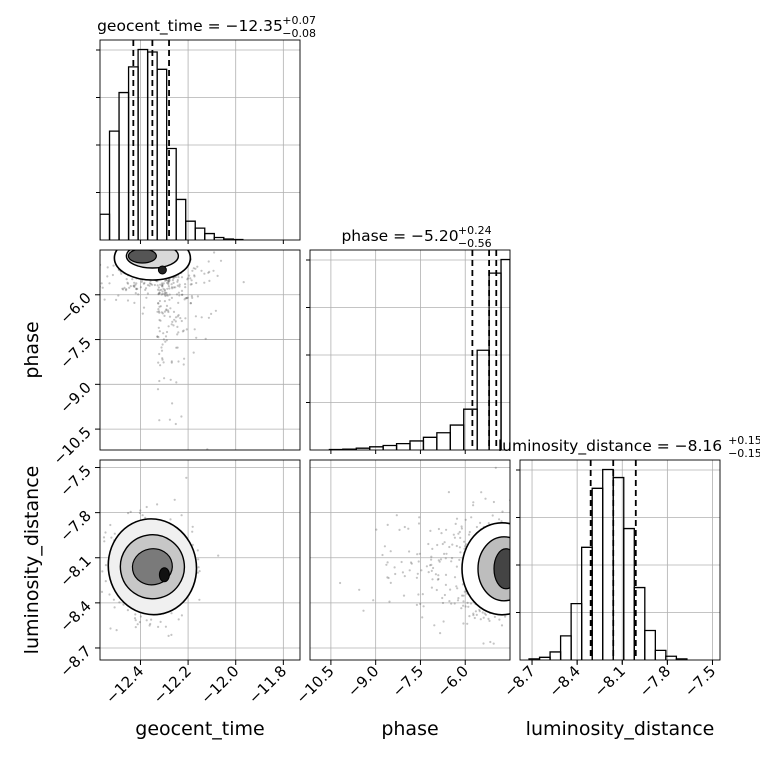 This screenshot has width=760, height=760. I want to click on panel-hist-luminosity_distance: luminosity_distance = −8.16 +0.15−0.15, so click(629, 547).